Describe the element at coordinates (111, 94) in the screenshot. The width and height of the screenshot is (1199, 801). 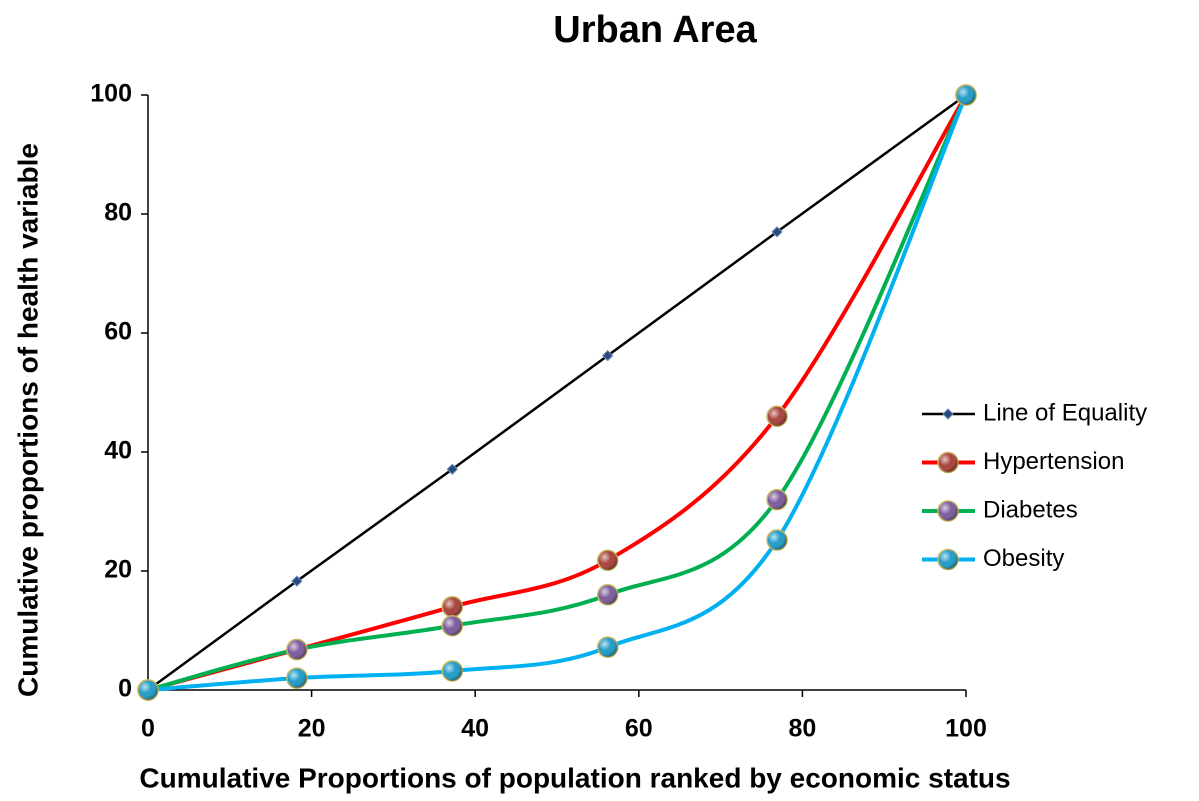
I see `y-tick-label: 100` at that location.